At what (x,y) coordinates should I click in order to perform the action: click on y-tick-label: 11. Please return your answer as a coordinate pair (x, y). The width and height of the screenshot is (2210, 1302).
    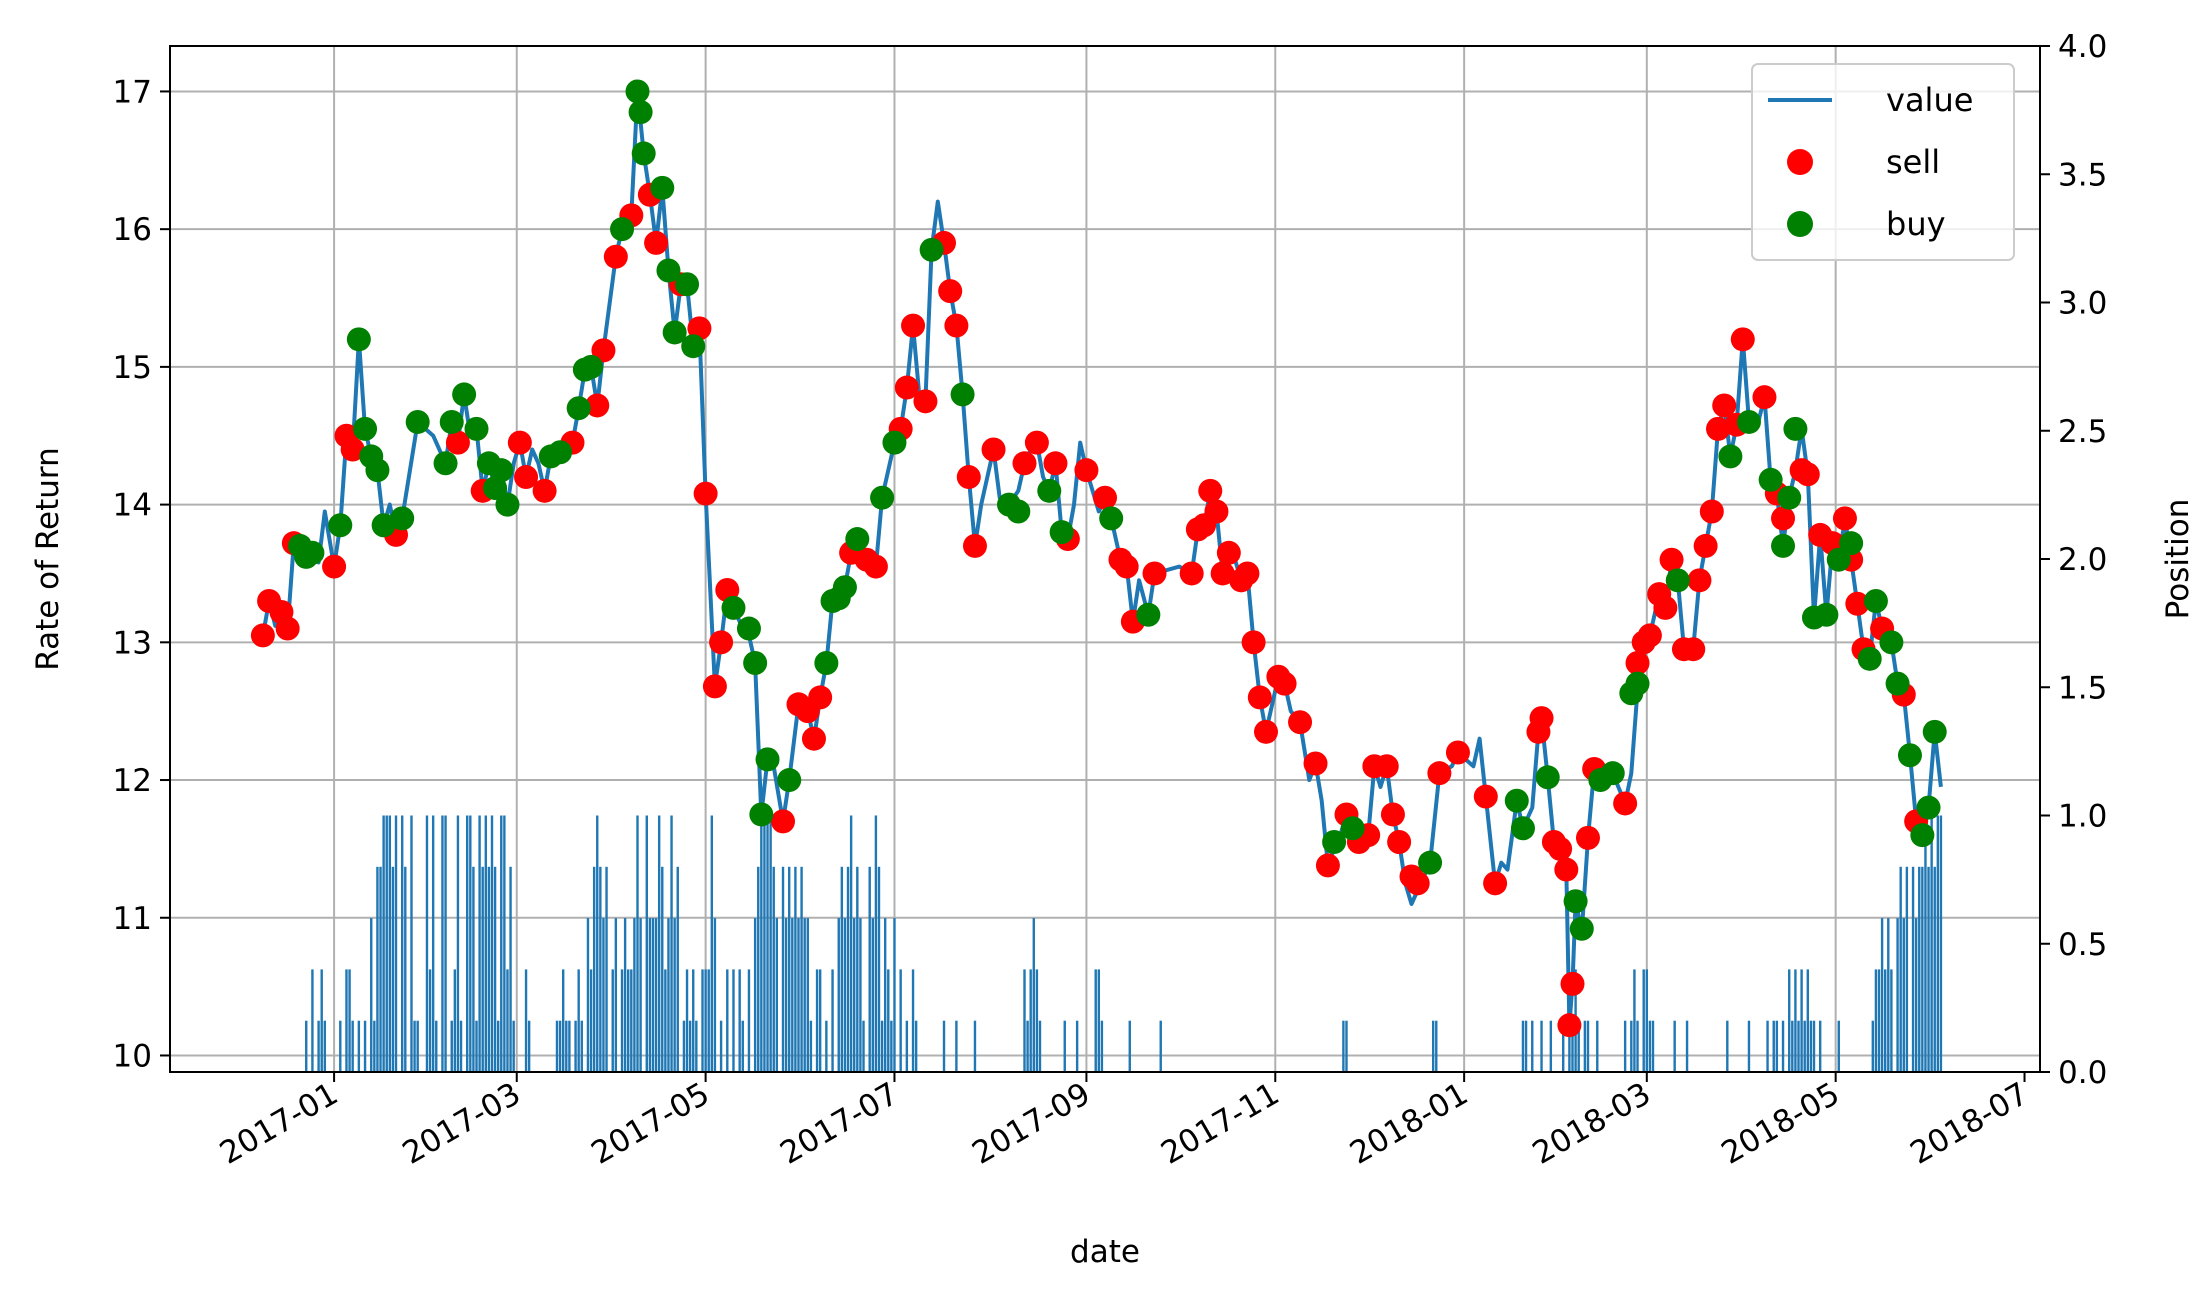
    Looking at the image, I should click on (132, 919).